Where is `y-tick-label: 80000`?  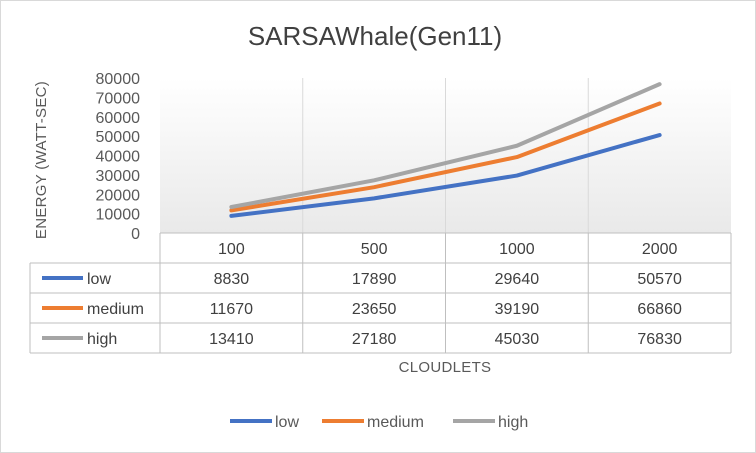 y-tick-label: 80000 is located at coordinates (118, 79).